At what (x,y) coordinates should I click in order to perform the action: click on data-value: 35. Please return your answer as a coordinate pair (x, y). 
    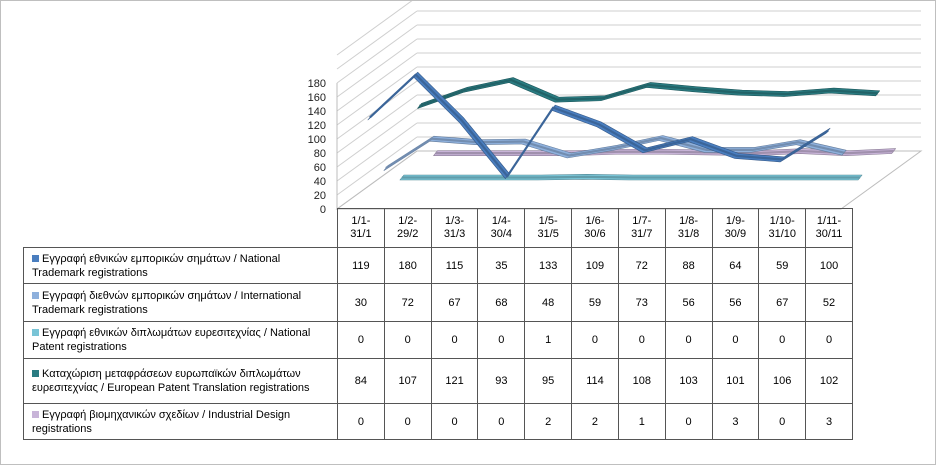
    Looking at the image, I should click on (501, 265).